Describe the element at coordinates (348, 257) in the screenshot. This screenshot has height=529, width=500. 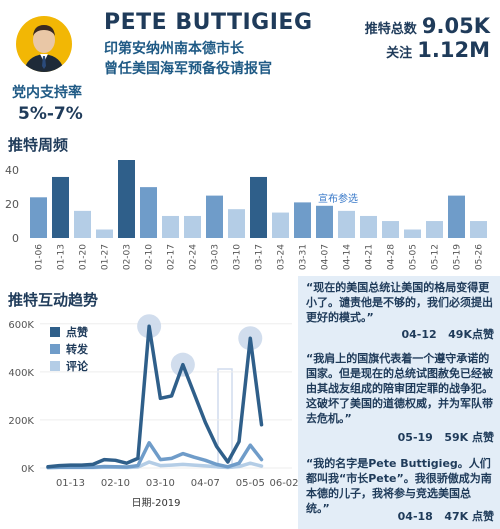
I see `x-tick-label: 04-14` at that location.